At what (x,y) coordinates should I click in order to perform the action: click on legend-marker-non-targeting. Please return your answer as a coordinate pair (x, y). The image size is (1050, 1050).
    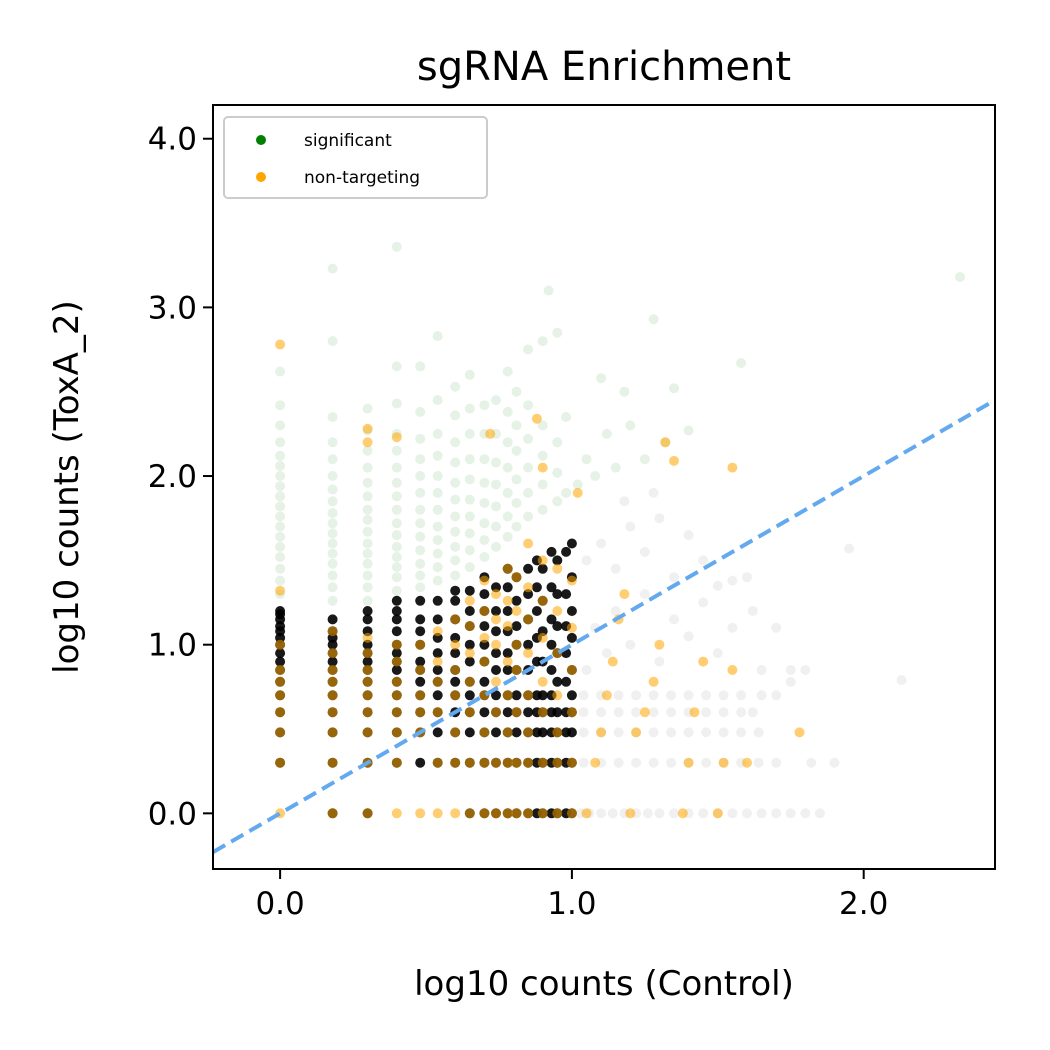
    Looking at the image, I should click on (261, 177).